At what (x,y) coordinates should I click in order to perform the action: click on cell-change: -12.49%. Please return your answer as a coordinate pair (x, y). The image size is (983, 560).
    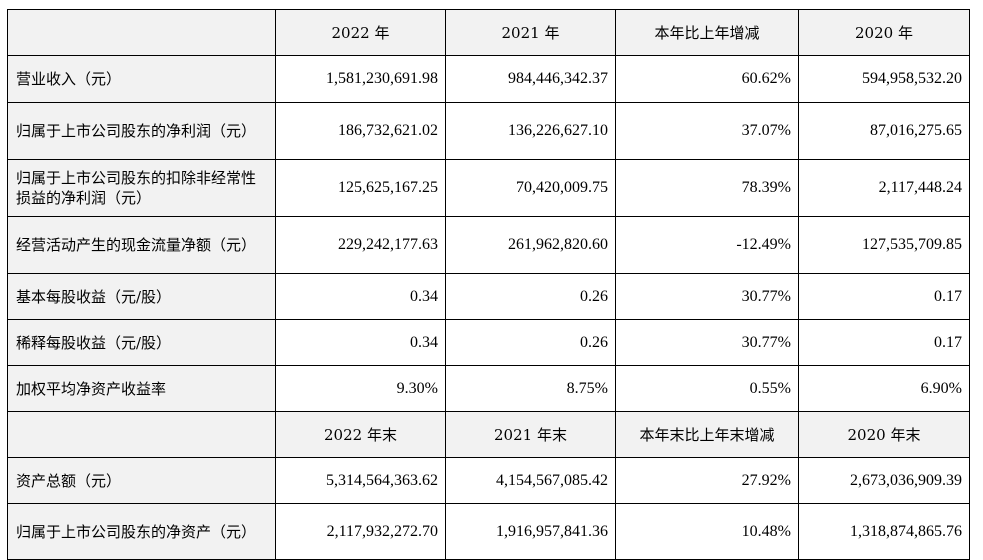
    Looking at the image, I should click on (707, 245).